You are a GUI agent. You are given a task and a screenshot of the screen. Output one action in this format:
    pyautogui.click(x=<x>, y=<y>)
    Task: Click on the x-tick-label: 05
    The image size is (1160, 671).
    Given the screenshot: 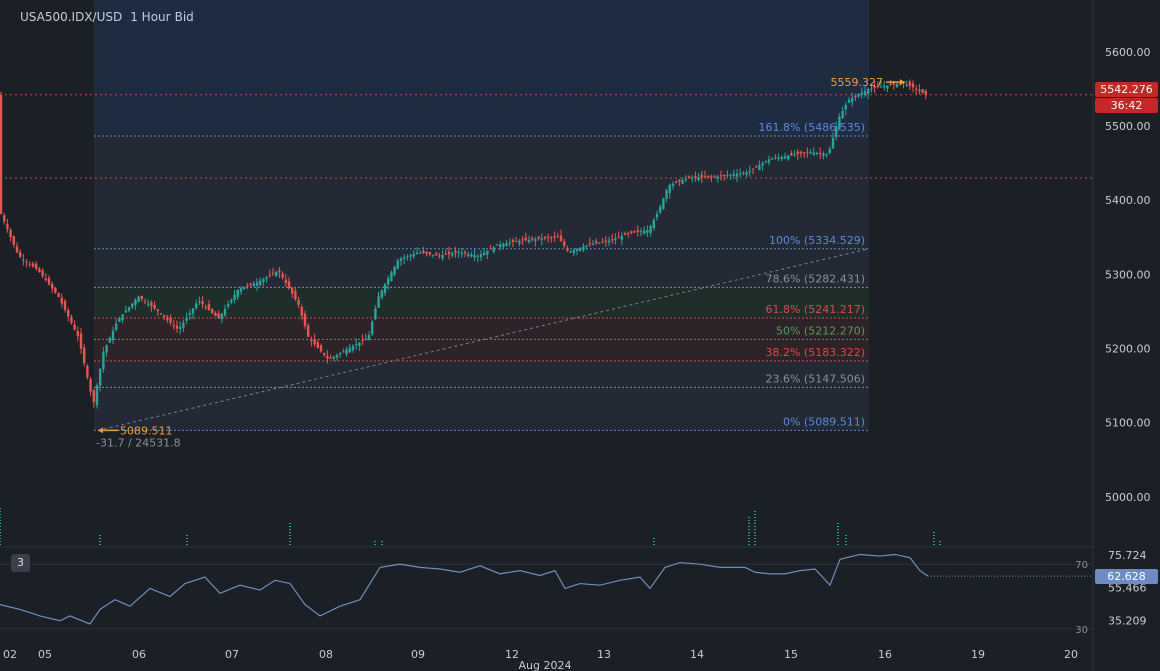 What is the action you would take?
    pyautogui.click(x=45, y=654)
    